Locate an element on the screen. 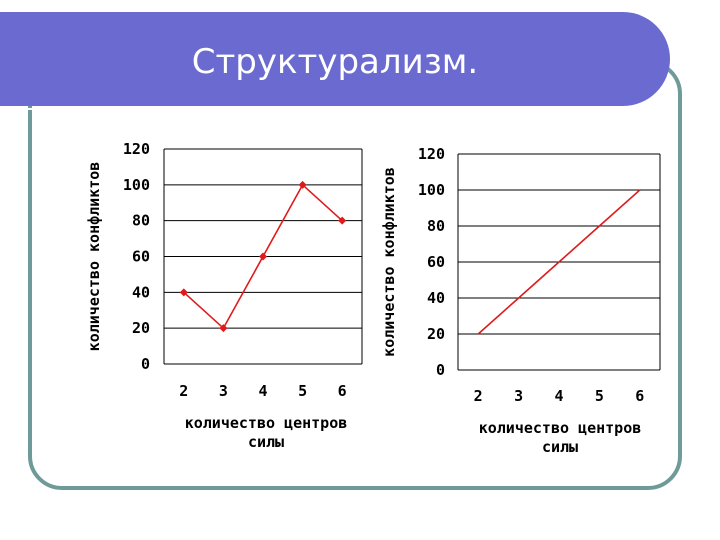  slide-title: Структурализм. is located at coordinates (335, 62).